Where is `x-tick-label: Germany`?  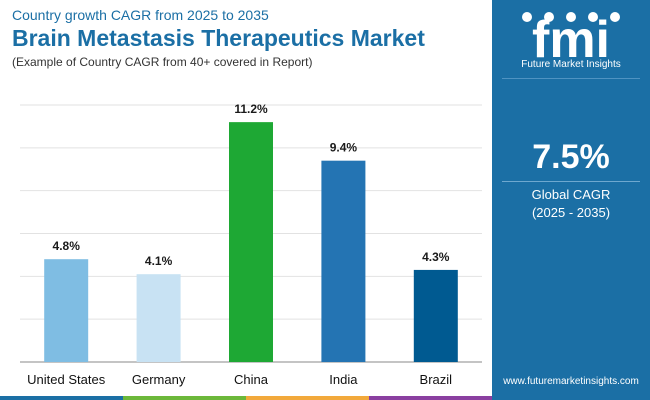 x-tick-label: Germany is located at coordinates (159, 379).